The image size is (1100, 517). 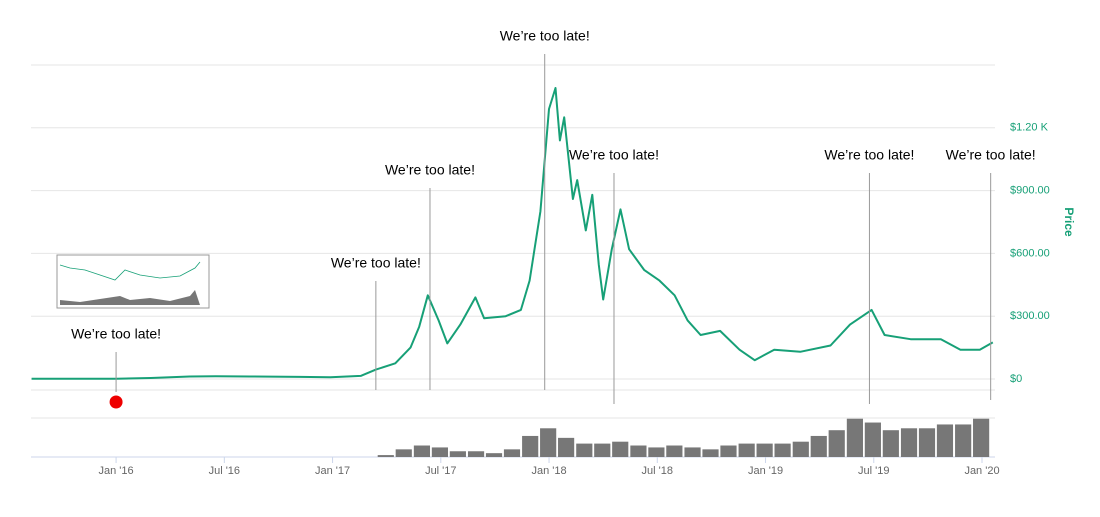 What do you see at coordinates (657, 471) in the screenshot?
I see `x-tick-label: Jul '18` at bounding box center [657, 471].